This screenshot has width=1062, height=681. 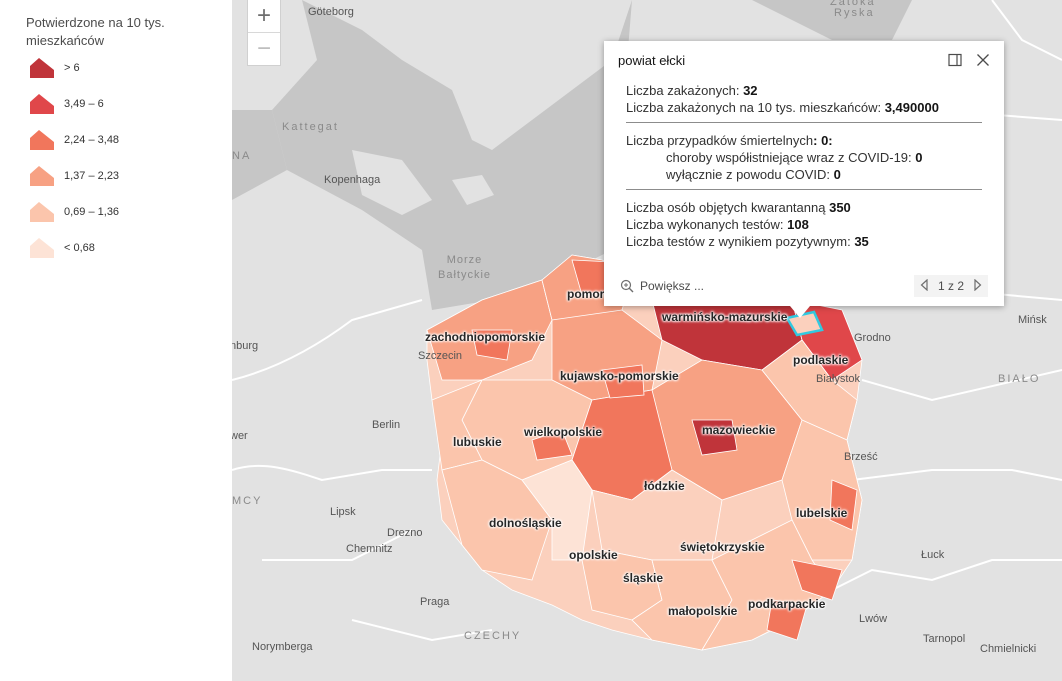 I want to click on city-label: Norymberga, so click(x=282, y=647).